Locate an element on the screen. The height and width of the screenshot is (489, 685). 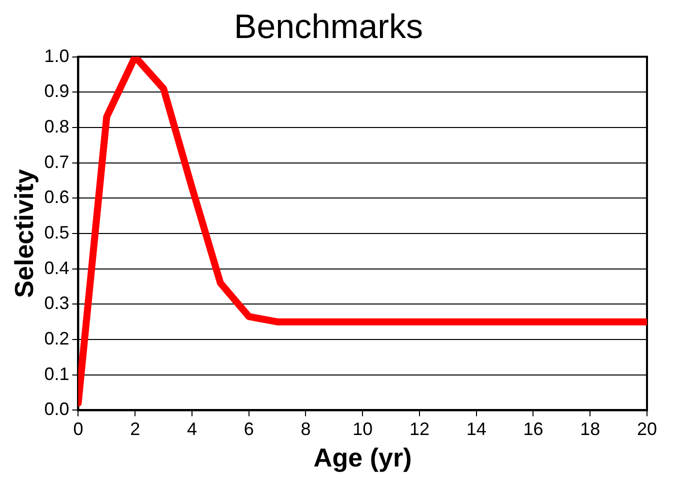
y-tick-label: 0.5 is located at coordinates (57, 232).